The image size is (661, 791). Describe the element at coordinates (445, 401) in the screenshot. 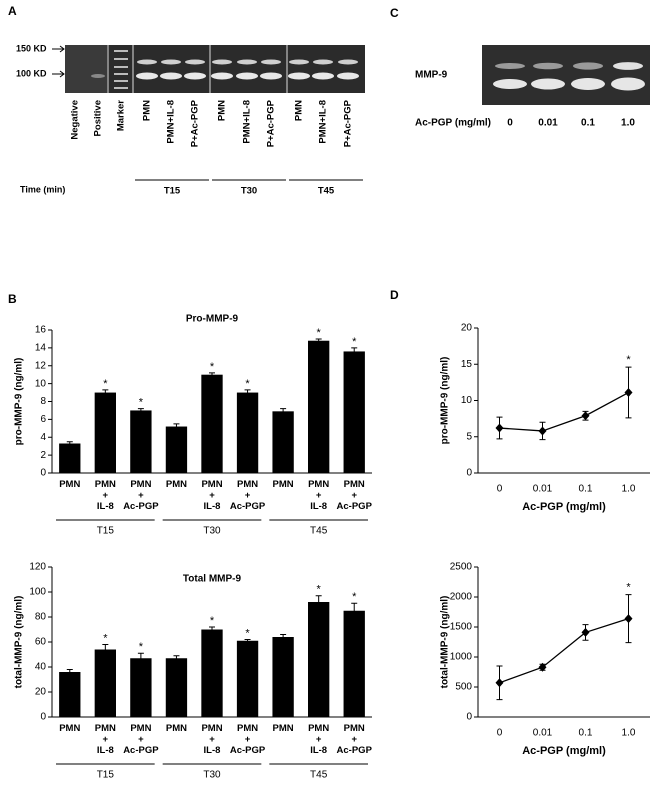

I see `y-axis-label: pro-MMP-9 (ng/ml)` at that location.